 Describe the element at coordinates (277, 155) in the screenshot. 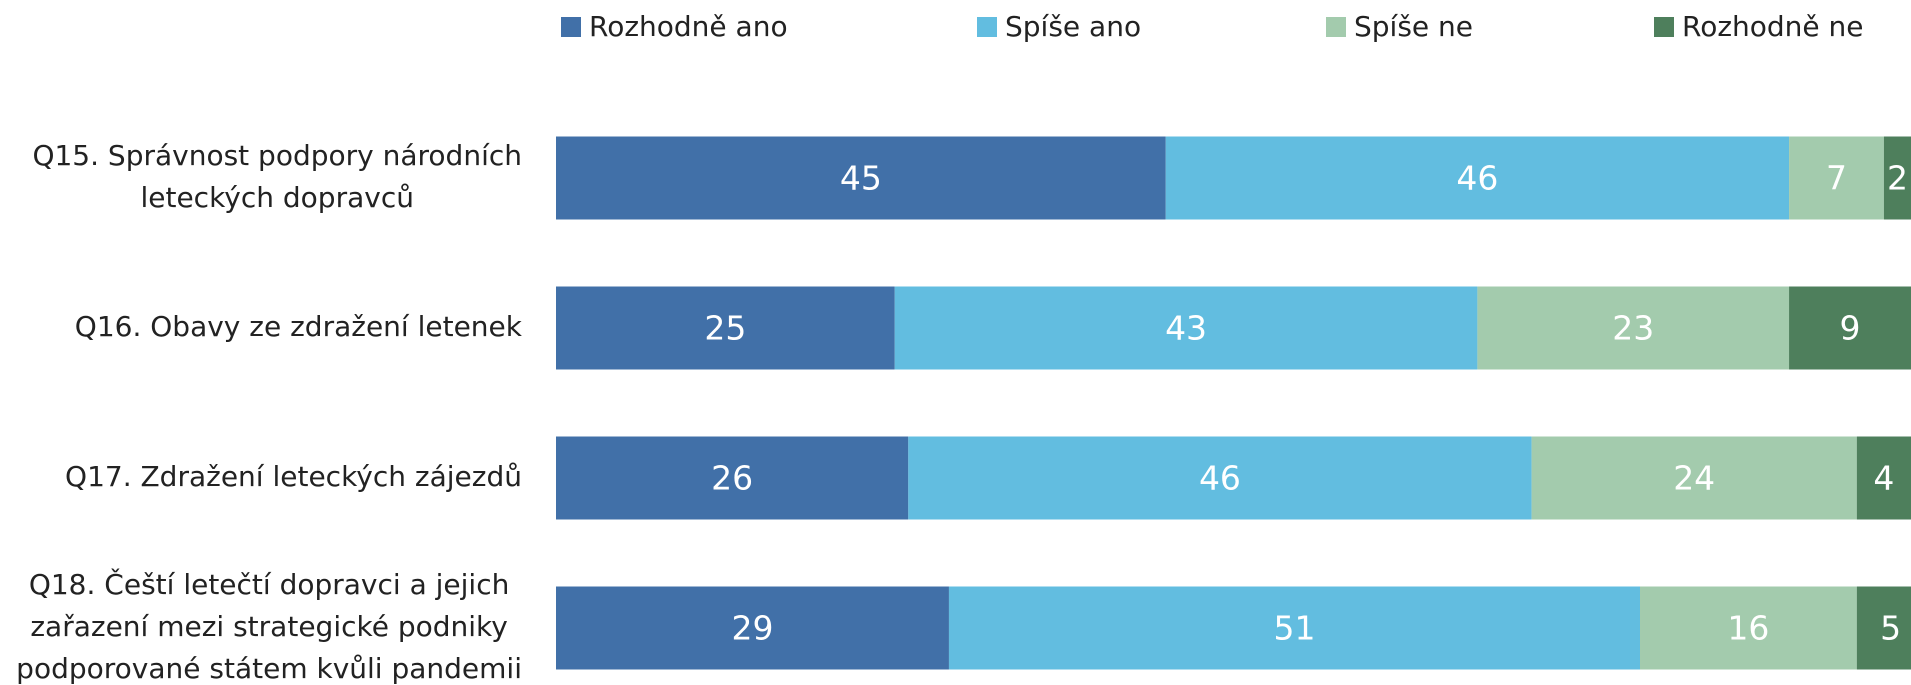

I see `category-line: Q15. Správnost podpory národních` at that location.